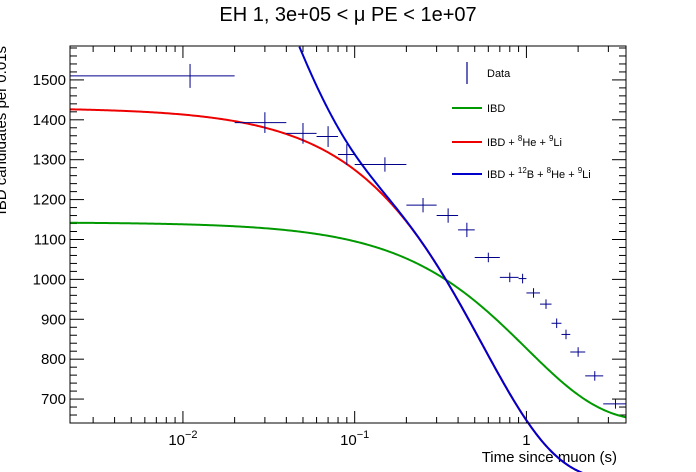 Image resolution: width=696 pixels, height=472 pixels. Describe the element at coordinates (347, 15) in the screenshot. I see `chart-title: EH 1, 3e+05 < μ PE < 1e+07` at that location.